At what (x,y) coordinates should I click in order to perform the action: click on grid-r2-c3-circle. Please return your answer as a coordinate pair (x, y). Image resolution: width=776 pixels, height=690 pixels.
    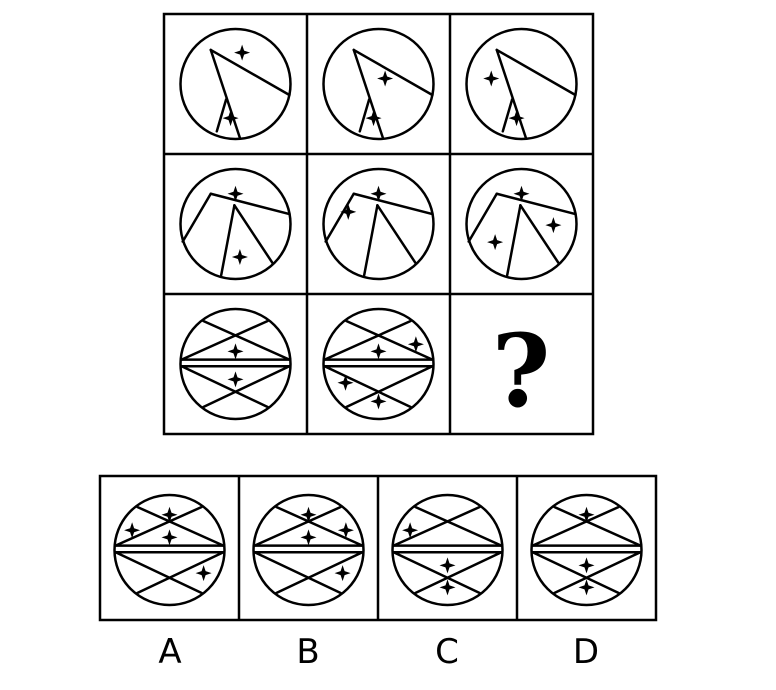
    Looking at the image, I should click on (521, 224).